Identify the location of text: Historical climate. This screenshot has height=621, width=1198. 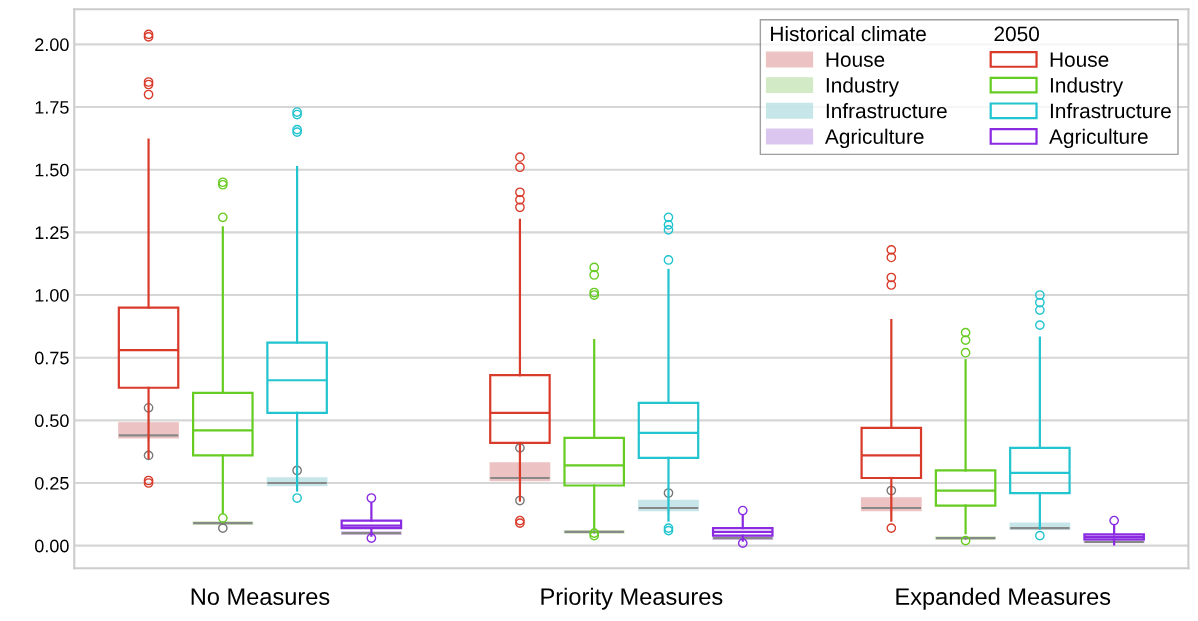
(848, 33).